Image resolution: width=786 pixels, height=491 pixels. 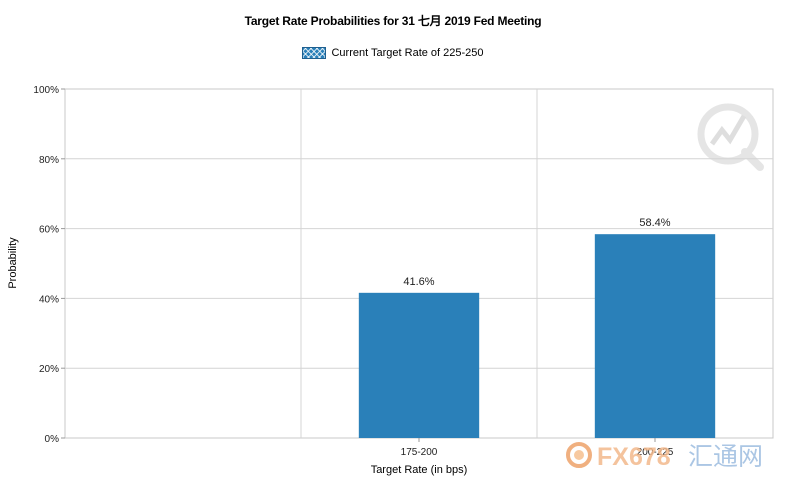 What do you see at coordinates (46, 265) in the screenshot?
I see `y-tick-labels: 0% 20% 40% 60% 80% 100%` at bounding box center [46, 265].